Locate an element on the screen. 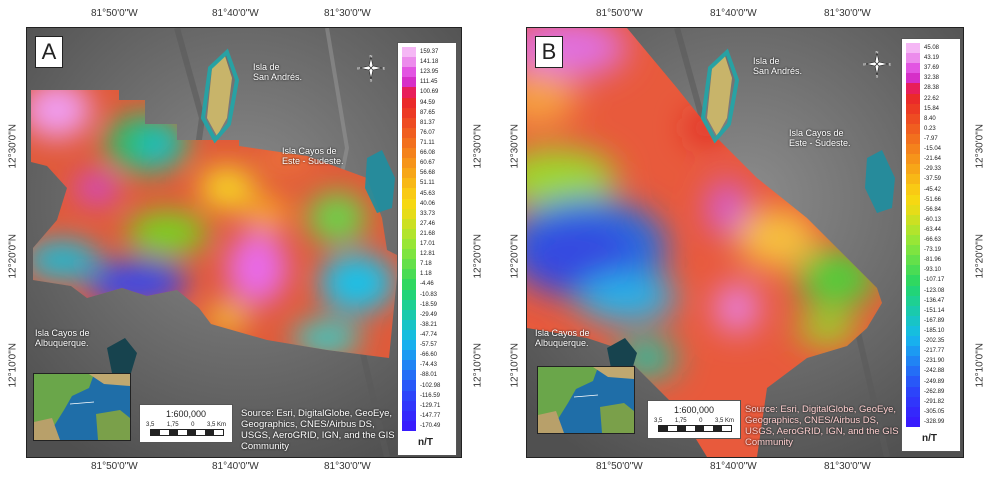 The image size is (992, 481). legend-label: -38.21 is located at coordinates (429, 324).